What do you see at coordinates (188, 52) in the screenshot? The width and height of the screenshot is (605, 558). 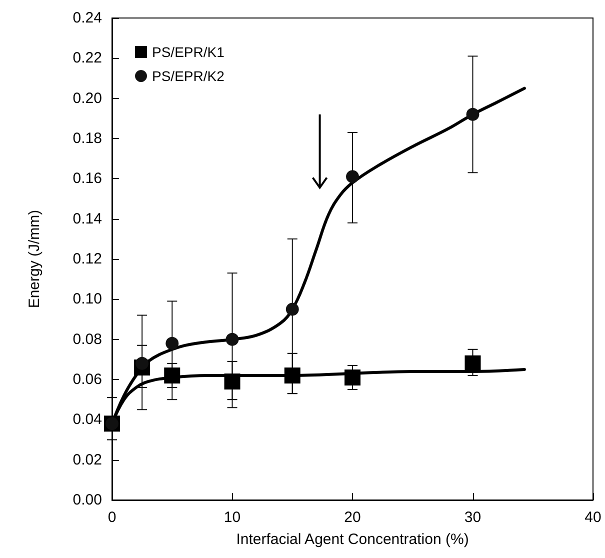 I see `legend-label: PS/EPR/K1` at bounding box center [188, 52].